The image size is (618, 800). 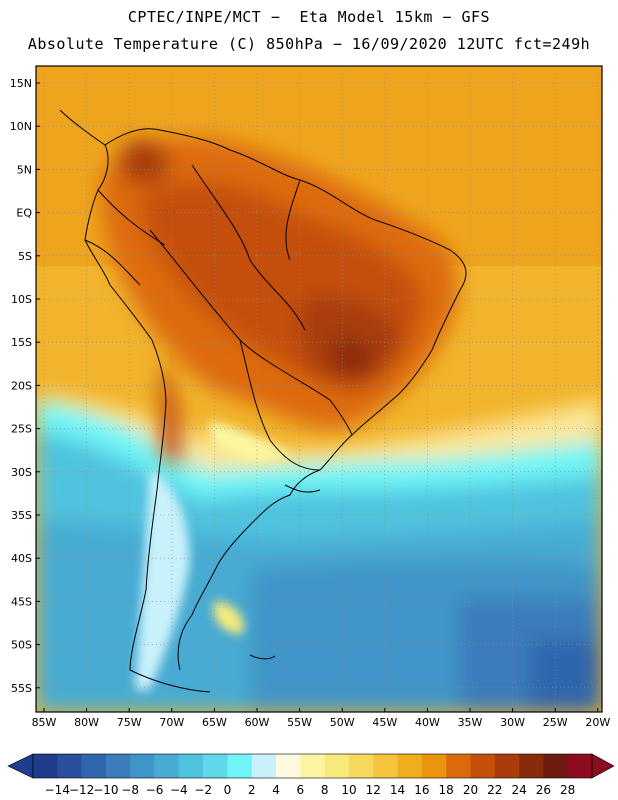 I want to click on lat-tick-label: EQ, so click(x=24, y=213).